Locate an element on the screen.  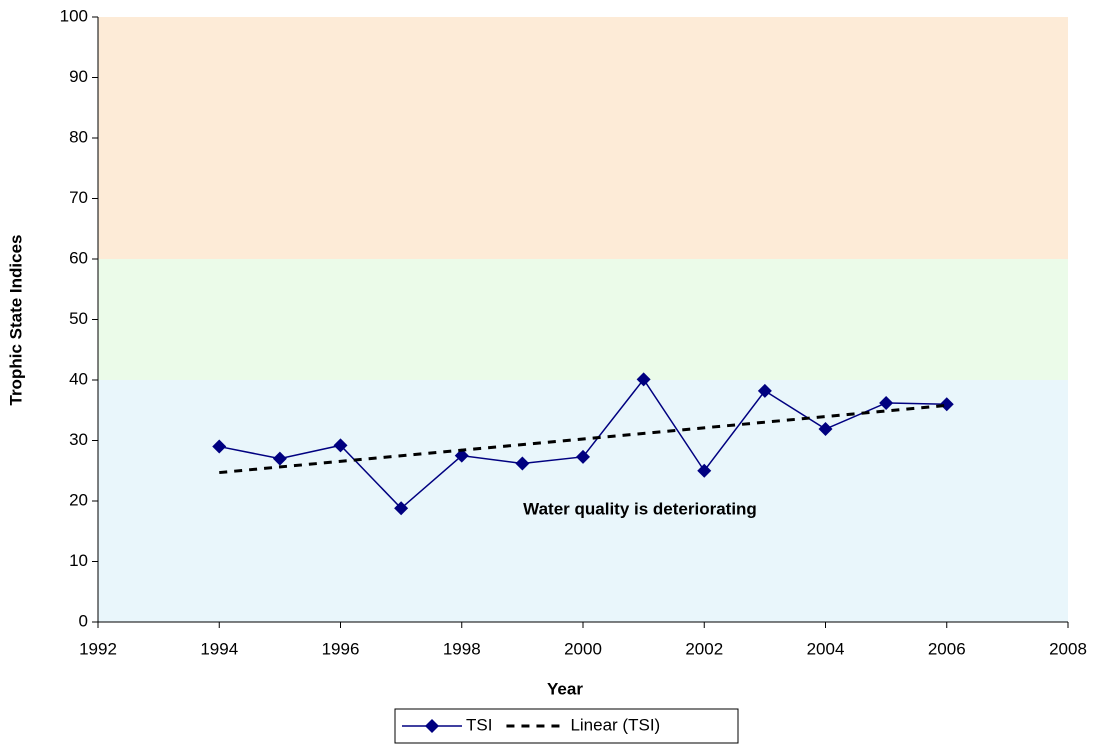
x-axis-label: Year is located at coordinates (565, 688).